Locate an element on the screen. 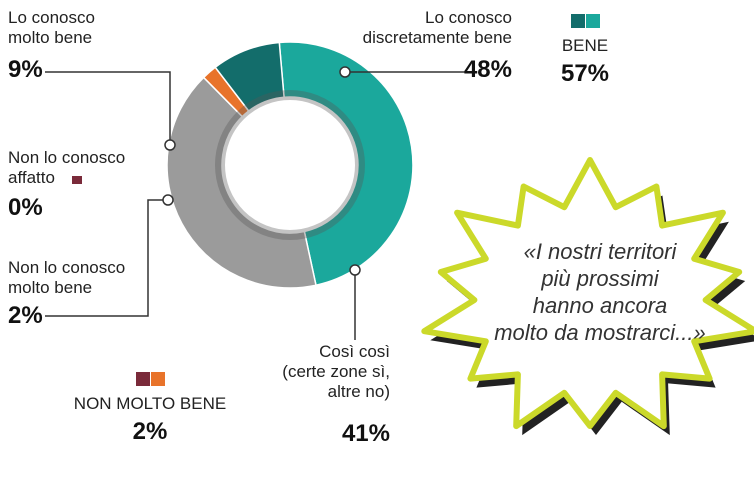 This screenshot has height=480, width=754. inner-shade is located at coordinates (290, 165).